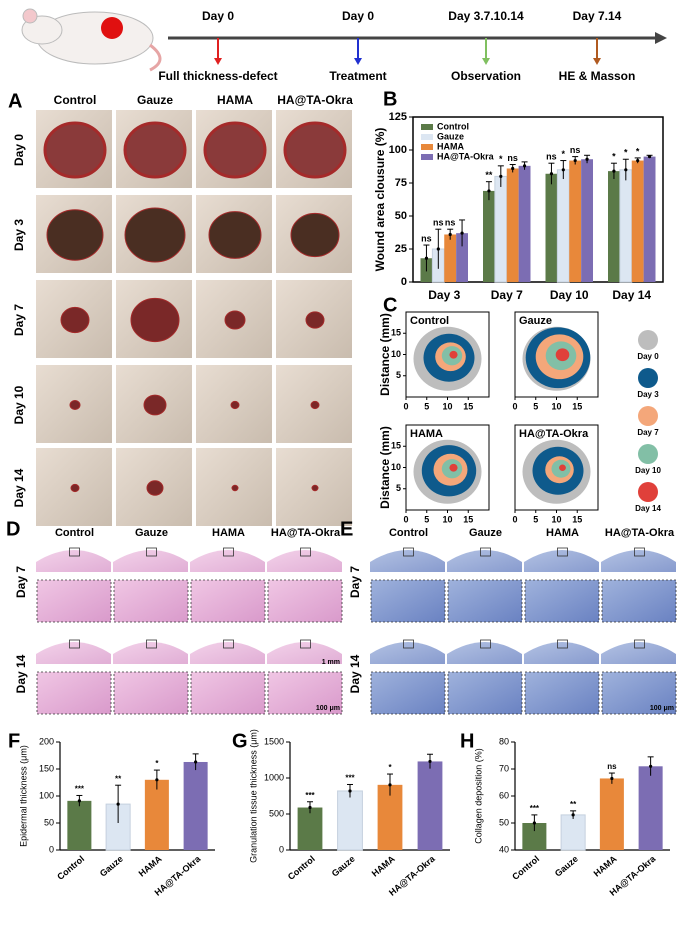 The image size is (685, 928). Describe the element at coordinates (328, 708) in the screenshot. I see `scale-bar: 100 μm` at that location.